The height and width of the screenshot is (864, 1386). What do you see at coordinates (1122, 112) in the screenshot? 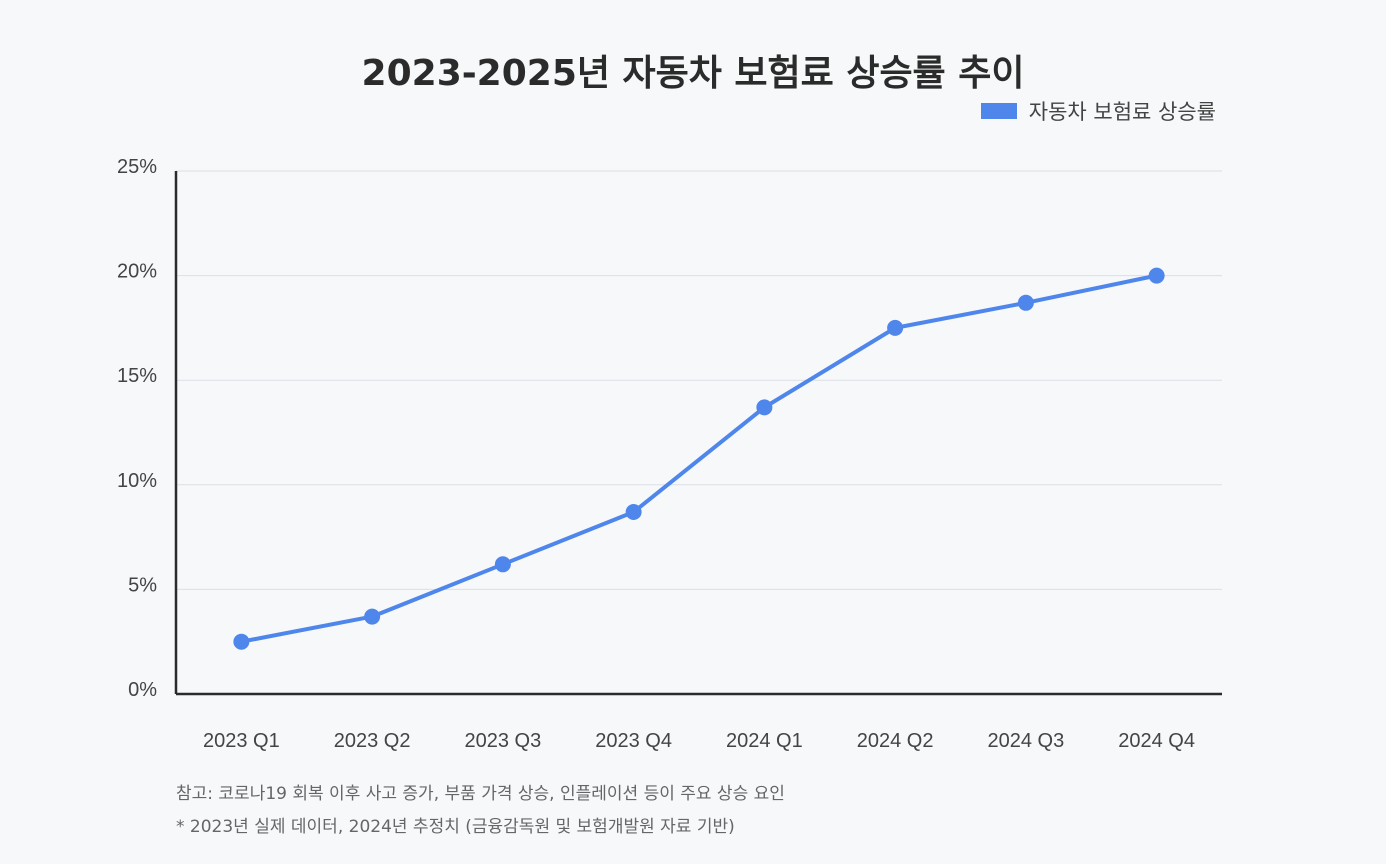
I see `legend-label: 자동차 보험료 상승률` at bounding box center [1122, 112].